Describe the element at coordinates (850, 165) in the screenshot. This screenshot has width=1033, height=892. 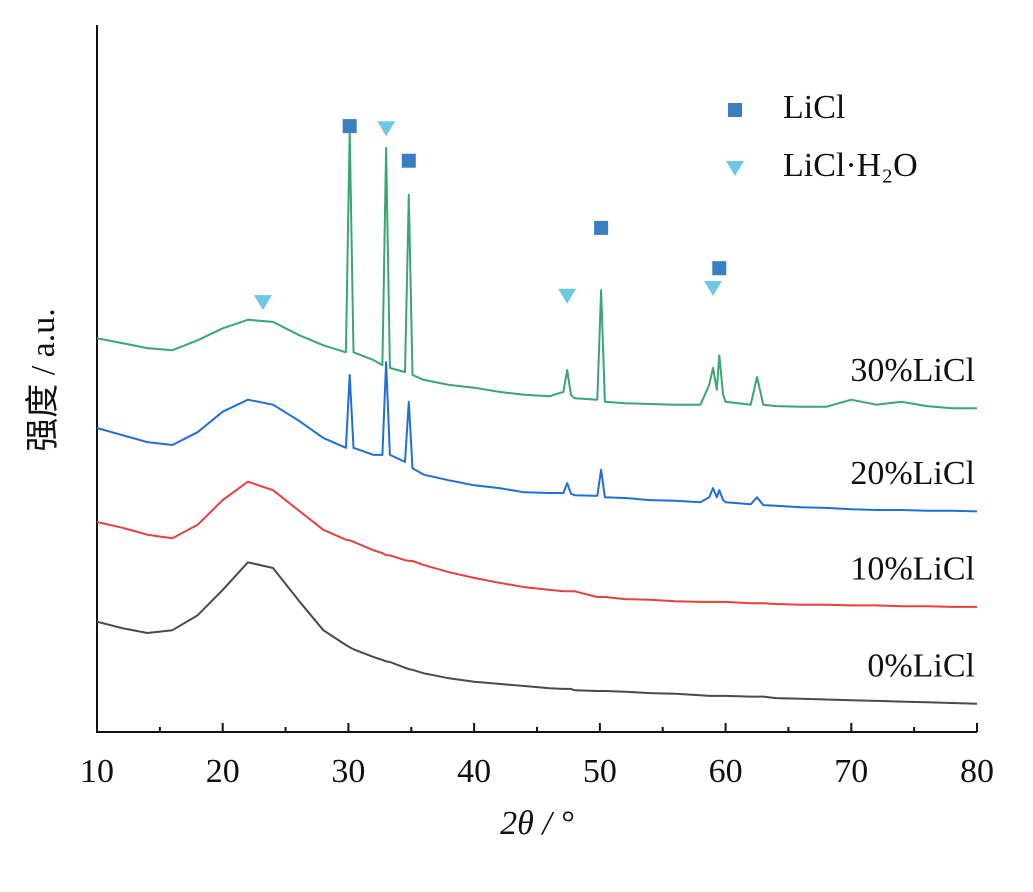
I see `legend-label: LiCl·H₂O` at that location.